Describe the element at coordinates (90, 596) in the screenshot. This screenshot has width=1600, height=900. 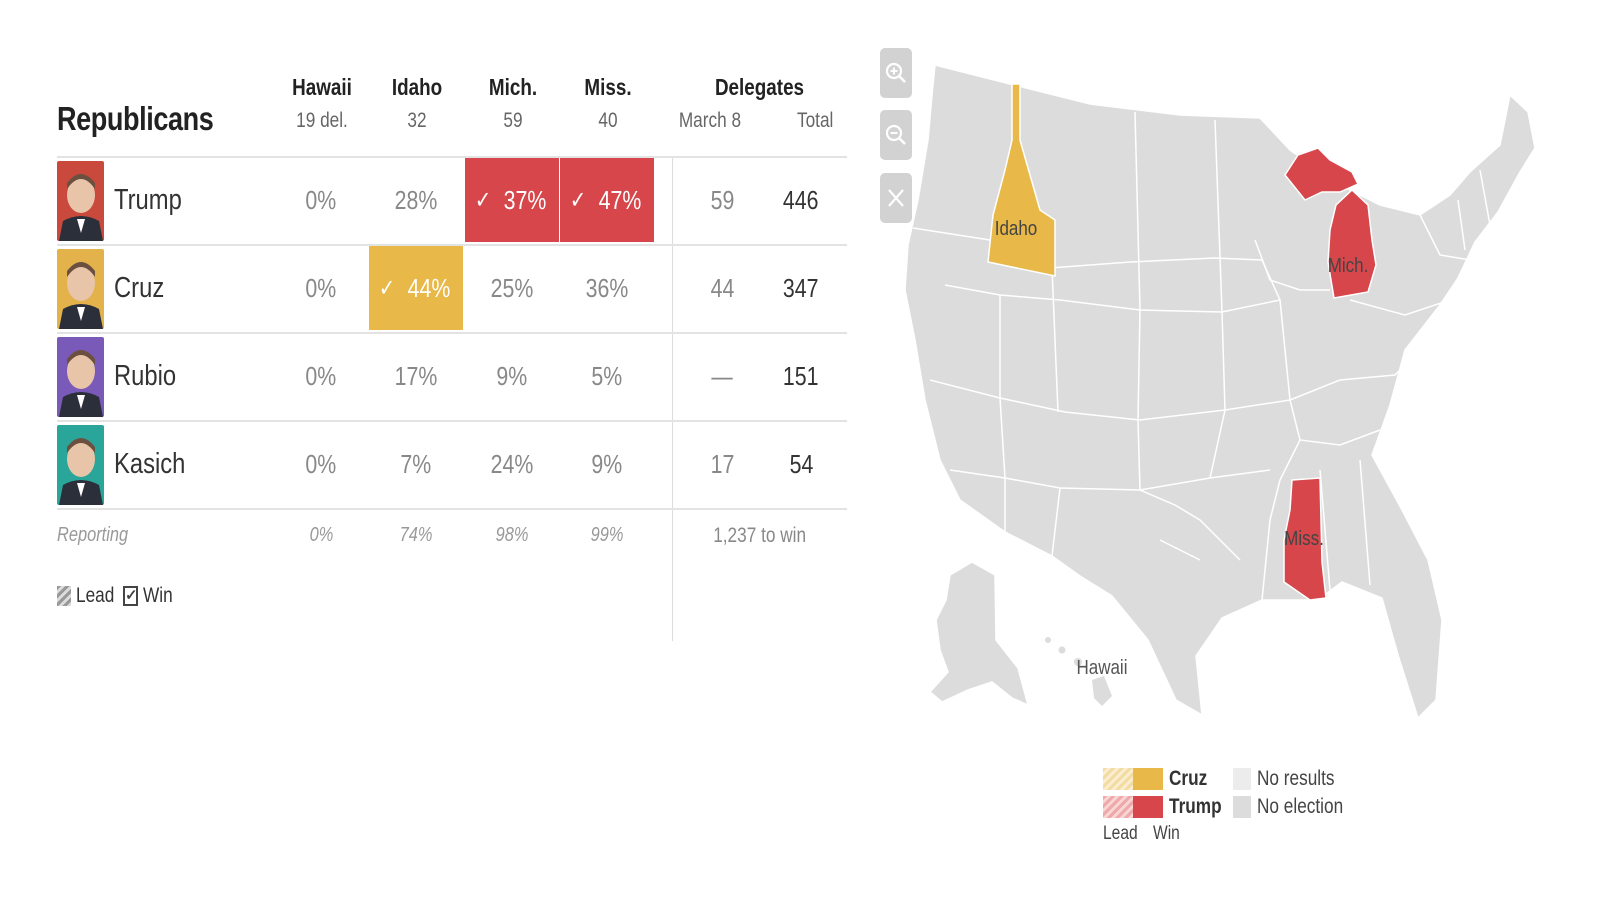
I see `legend-lead: Lead` at that location.